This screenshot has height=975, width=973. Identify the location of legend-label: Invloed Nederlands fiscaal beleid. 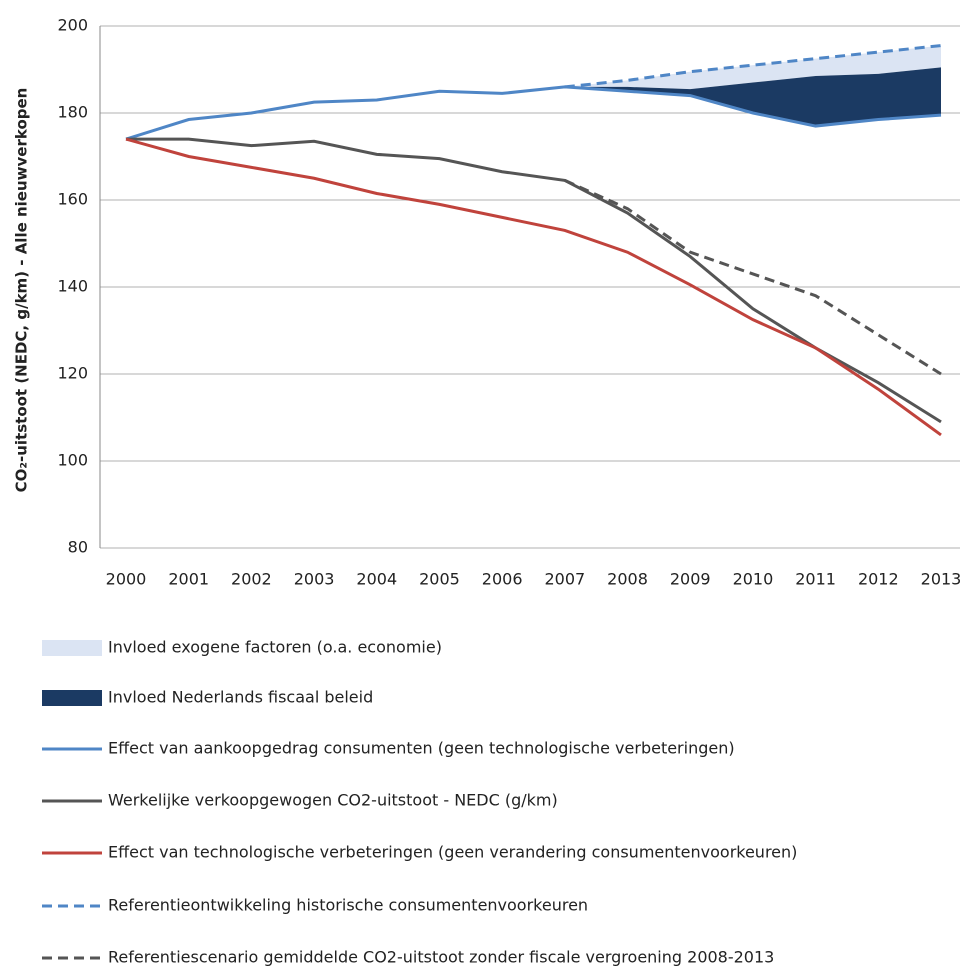
(240, 697).